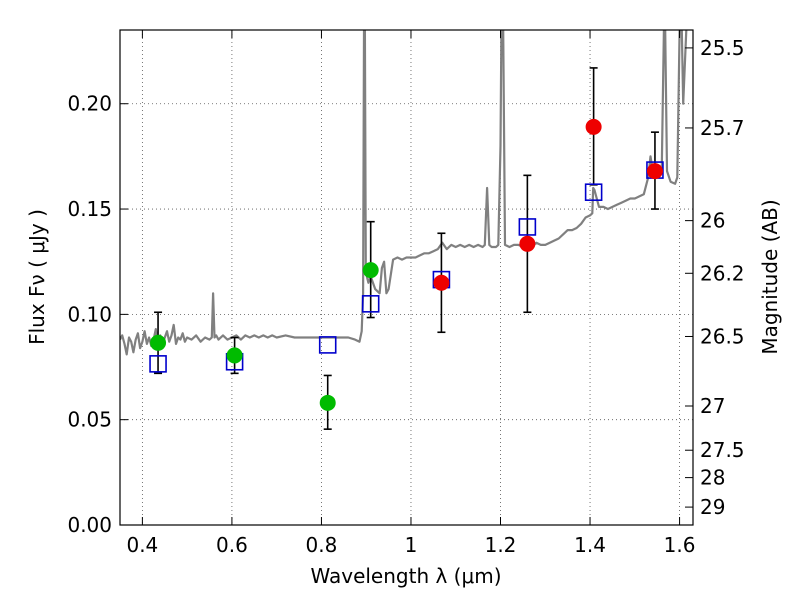 This screenshot has height=600, width=800. I want to click on x-tick-label: 0.6, so click(232, 545).